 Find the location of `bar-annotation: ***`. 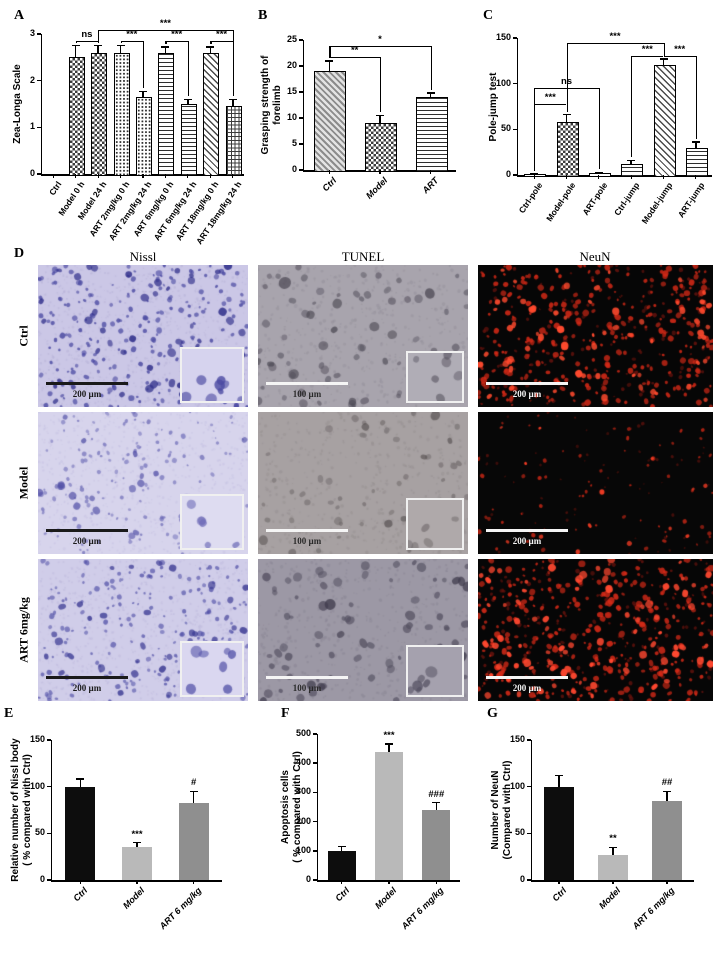

bar-annotation: *** is located at coordinates (137, 834).